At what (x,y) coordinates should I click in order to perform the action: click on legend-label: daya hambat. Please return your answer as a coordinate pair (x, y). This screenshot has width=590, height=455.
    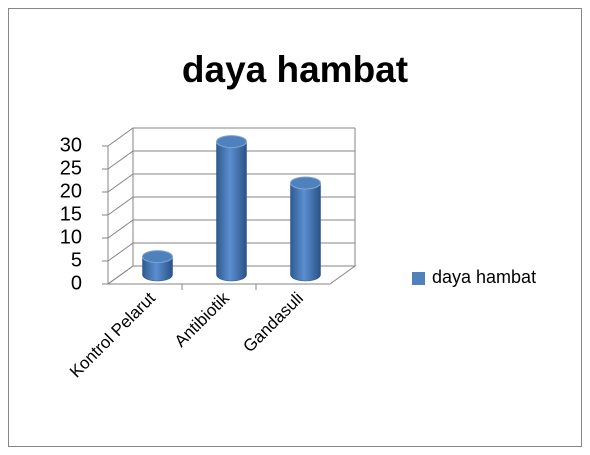
    Looking at the image, I should click on (484, 277).